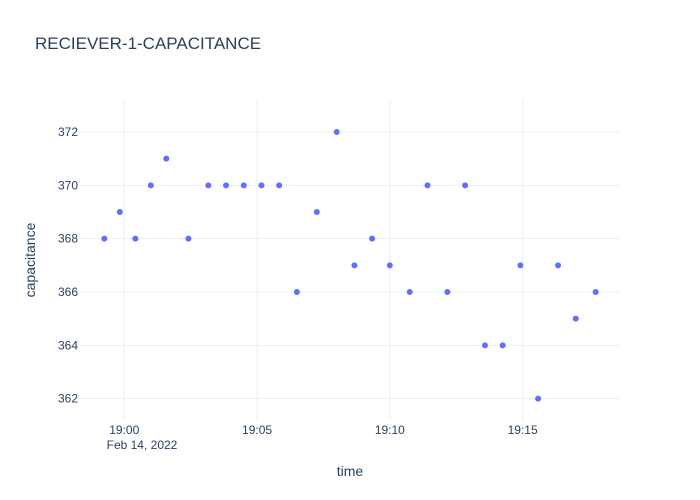 Image resolution: width=700 pixels, height=500 pixels. I want to click on x-tick-label: 19:00, so click(124, 430).